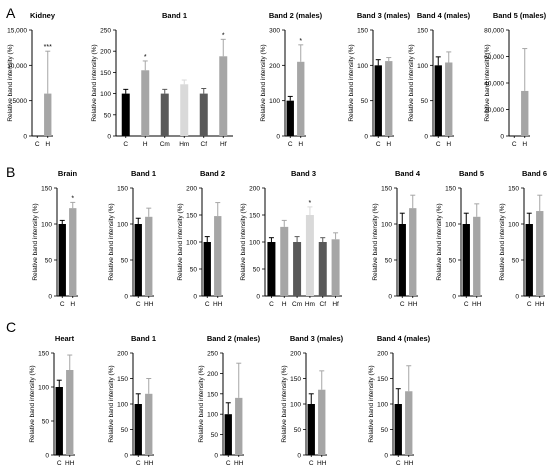 This screenshot has width=550, height=474. I want to click on y-tick-label: 80,000, so click(494, 31).